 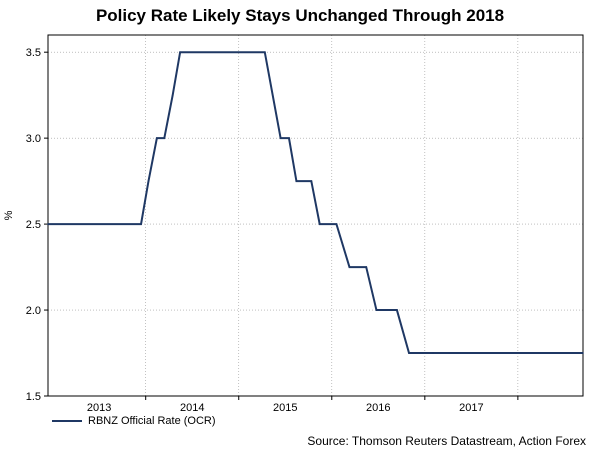 What do you see at coordinates (9, 215) in the screenshot?
I see `y-axis-label: %` at bounding box center [9, 215].